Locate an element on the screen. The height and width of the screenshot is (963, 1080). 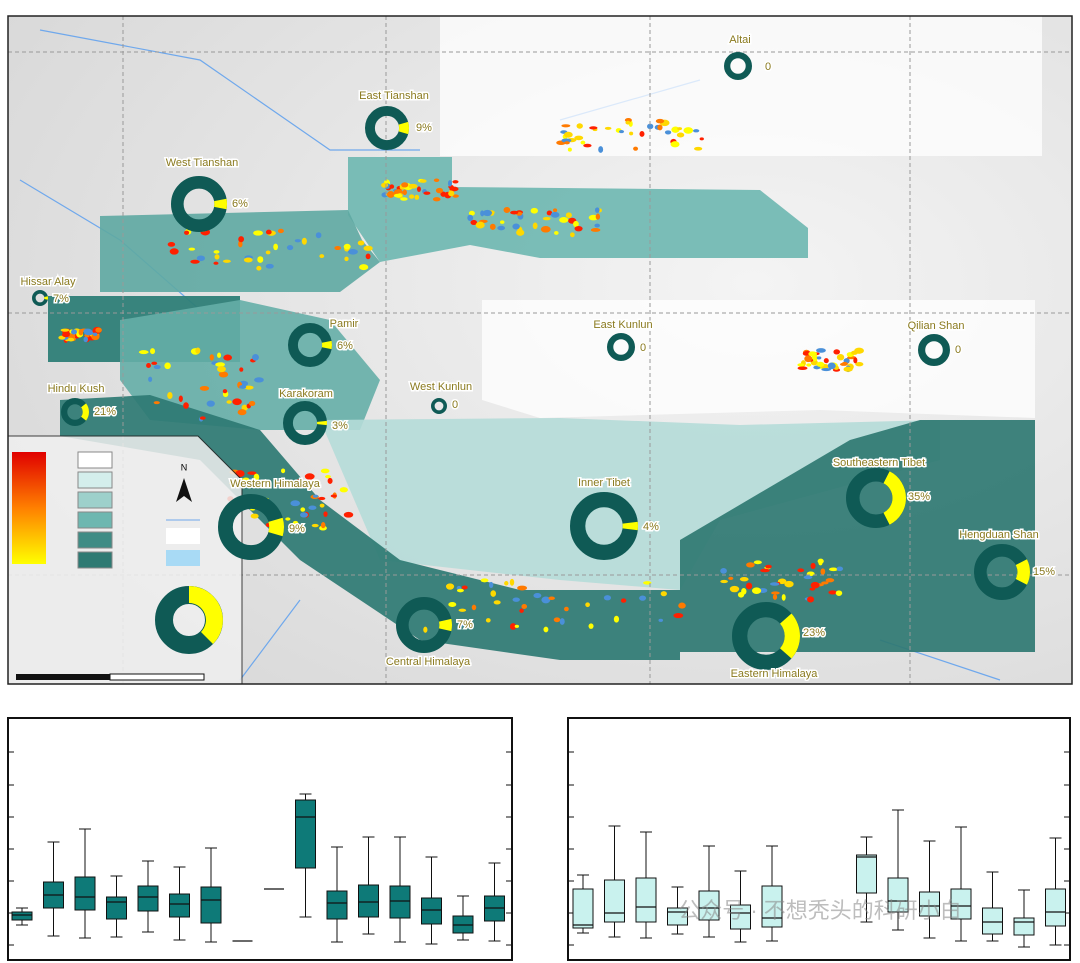
region-value: 7% is located at coordinates (465, 625).